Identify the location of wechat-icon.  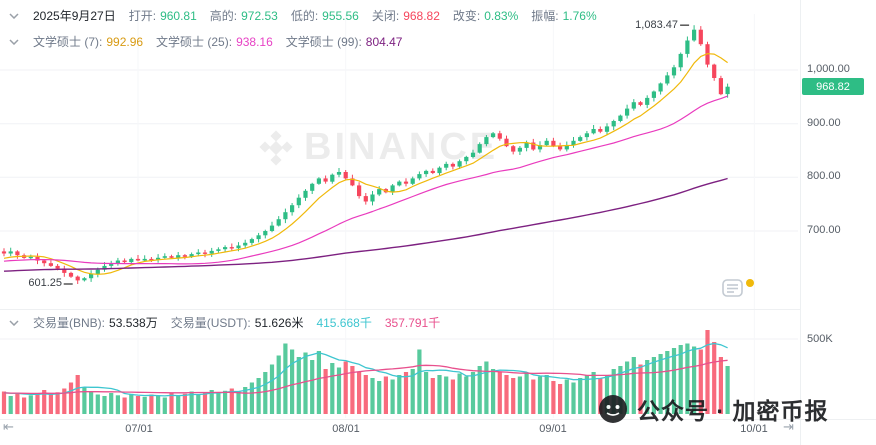
(613, 409).